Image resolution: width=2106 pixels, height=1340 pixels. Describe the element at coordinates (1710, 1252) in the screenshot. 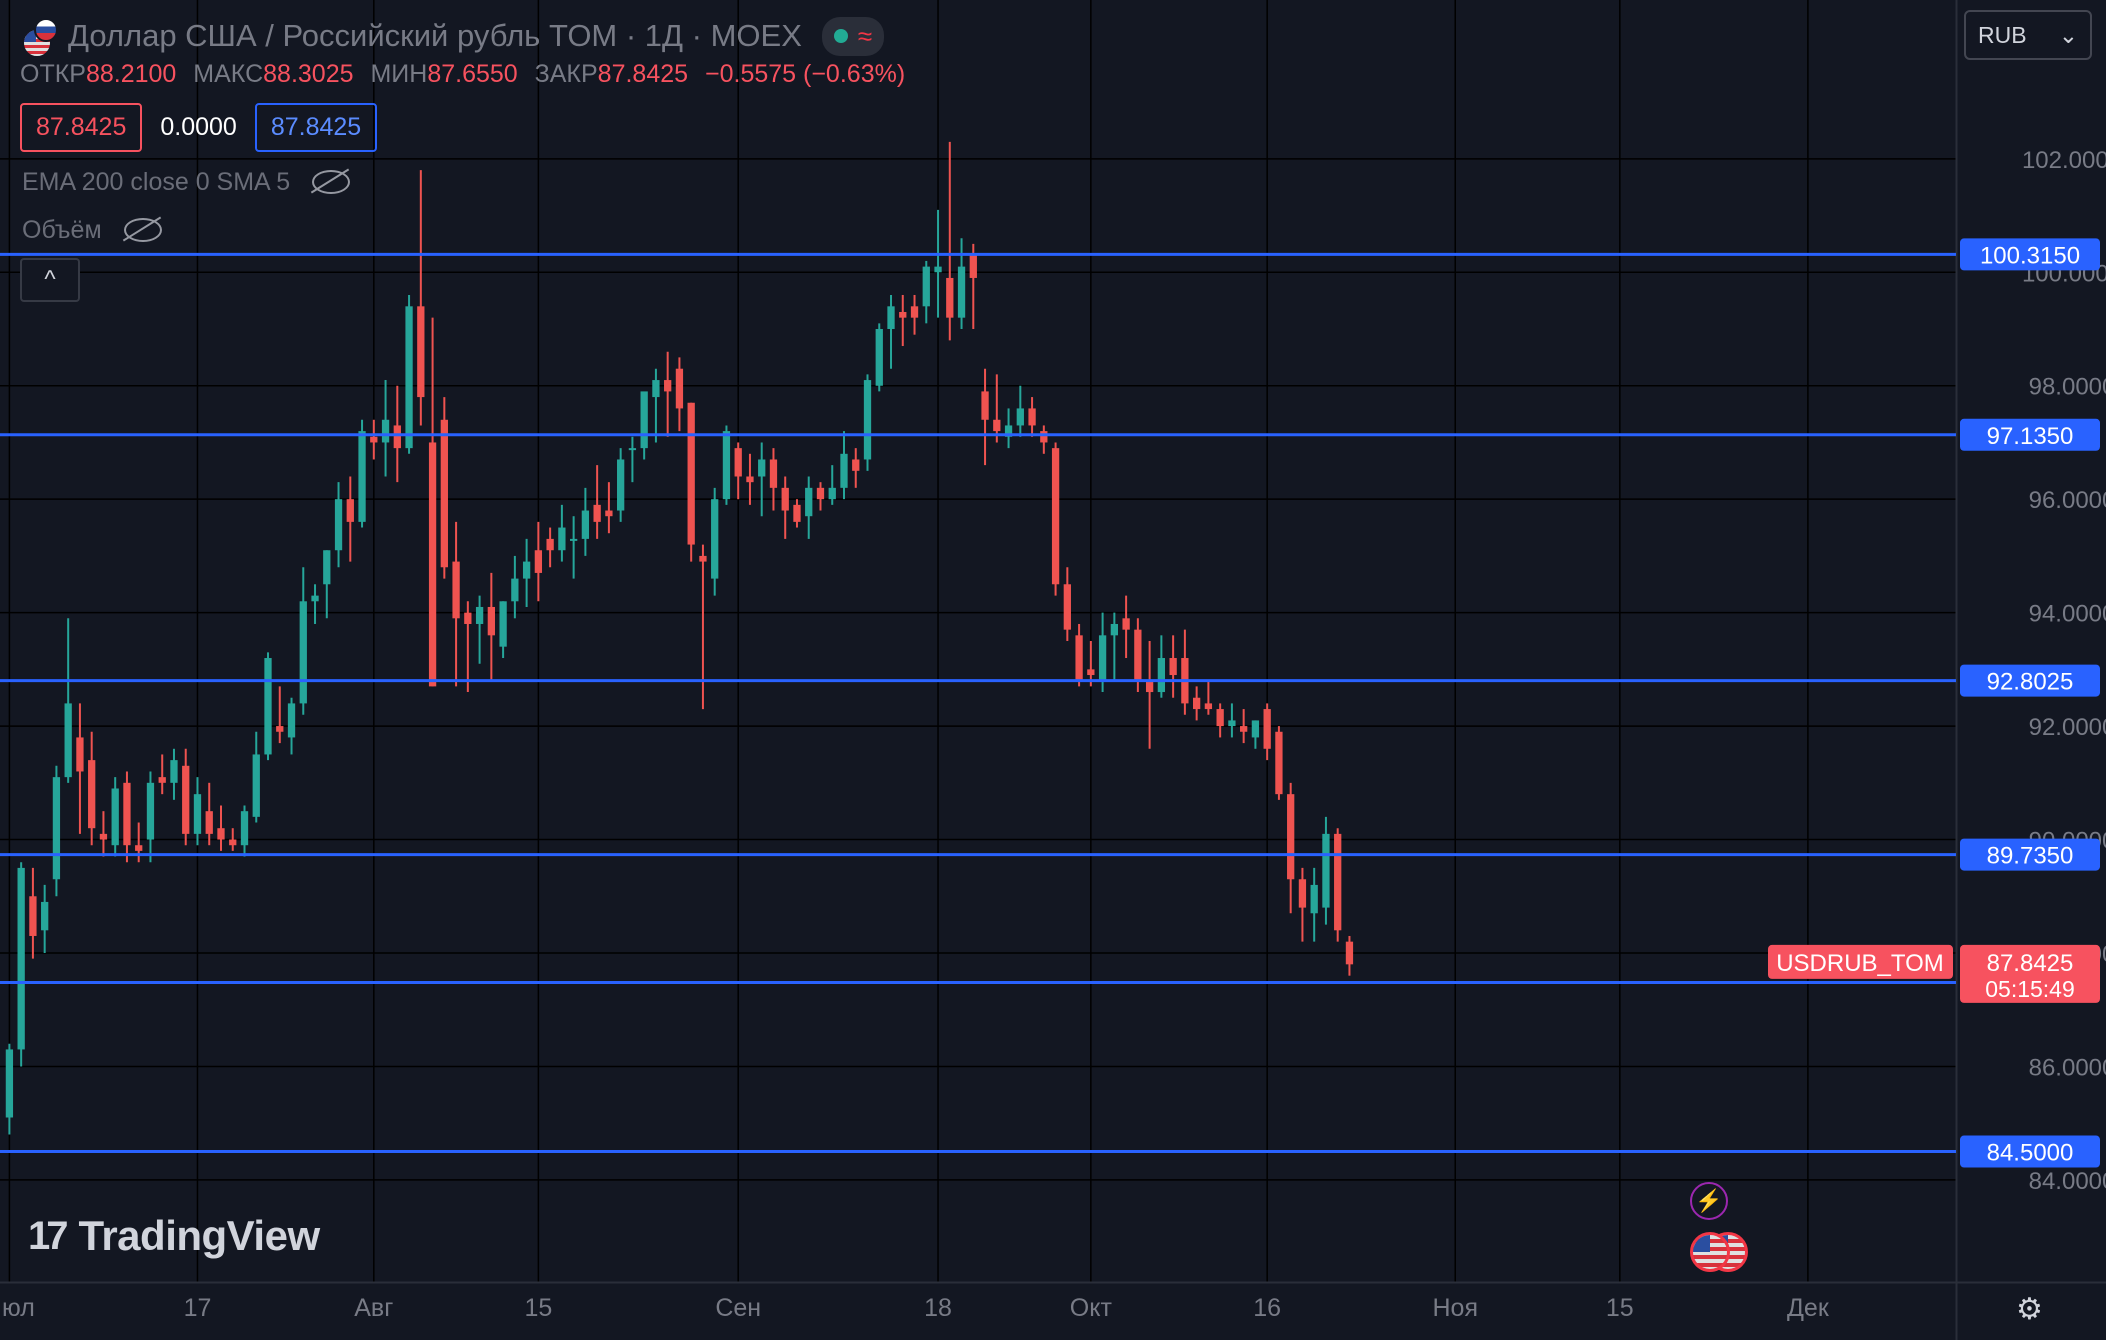

I see `us-event-flag-icon` at that location.